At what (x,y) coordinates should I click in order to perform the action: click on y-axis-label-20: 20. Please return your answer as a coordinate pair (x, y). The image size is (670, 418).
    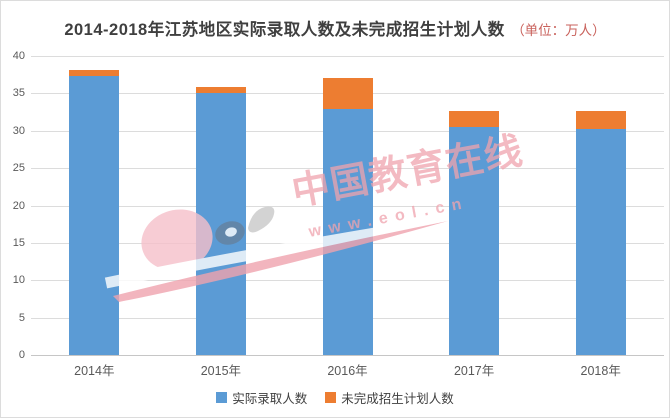
    Looking at the image, I should click on (18, 205).